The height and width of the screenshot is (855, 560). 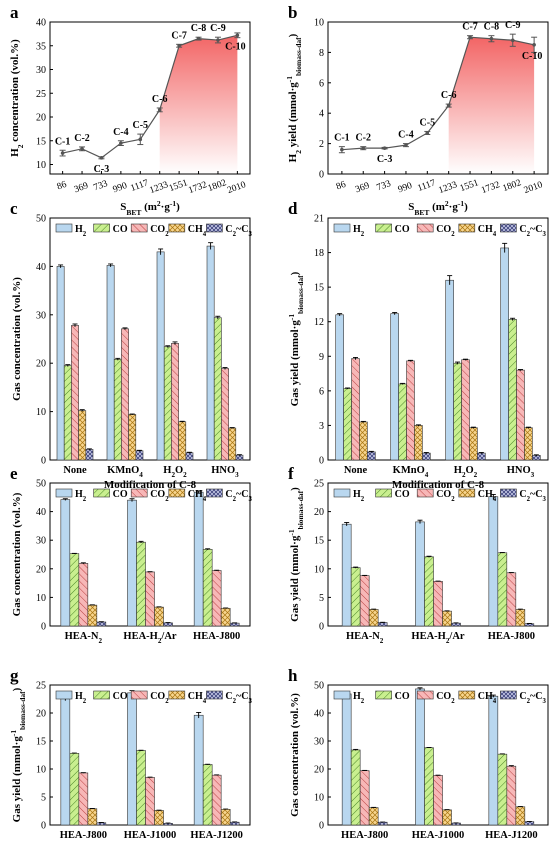 I want to click on point-label: C-2, so click(x=363, y=138).